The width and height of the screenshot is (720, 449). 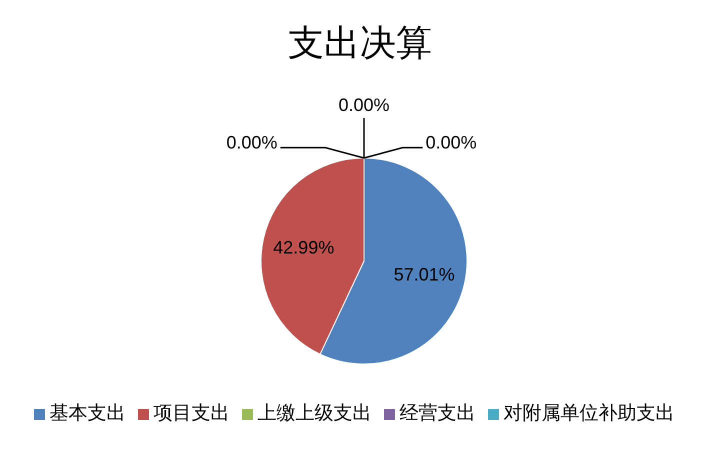 What do you see at coordinates (88, 414) in the screenshot?
I see `legend-label: 基本支出` at bounding box center [88, 414].